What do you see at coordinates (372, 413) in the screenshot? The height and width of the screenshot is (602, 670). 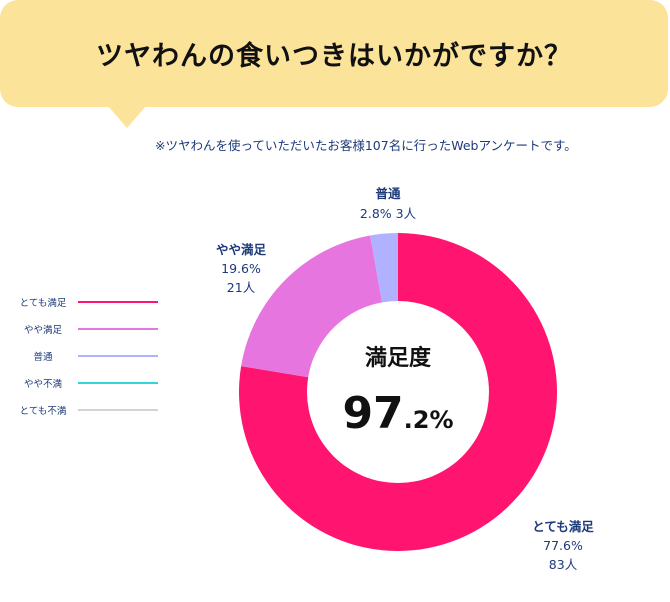 I see `center-value-main: 97` at bounding box center [372, 413].